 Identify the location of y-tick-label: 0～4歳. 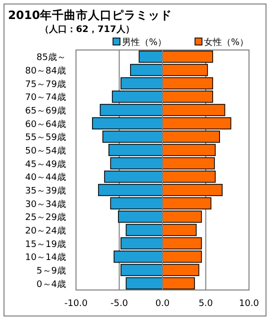
(51, 284).